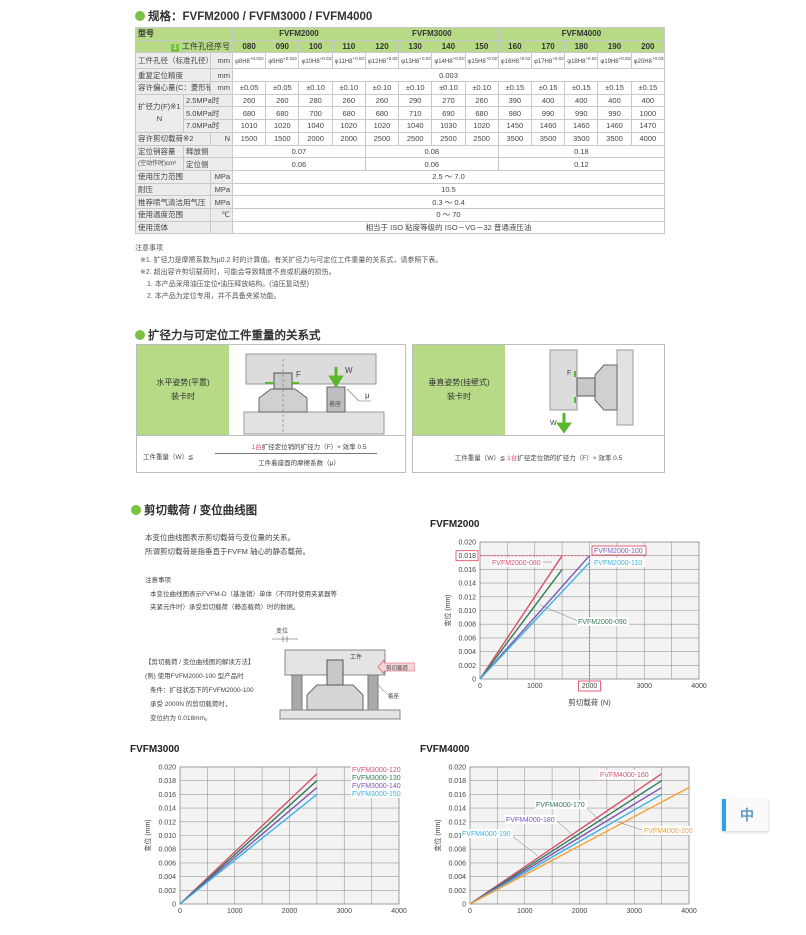  Describe the element at coordinates (221, 61) in the screenshot. I see `row-unit: mm` at that location.